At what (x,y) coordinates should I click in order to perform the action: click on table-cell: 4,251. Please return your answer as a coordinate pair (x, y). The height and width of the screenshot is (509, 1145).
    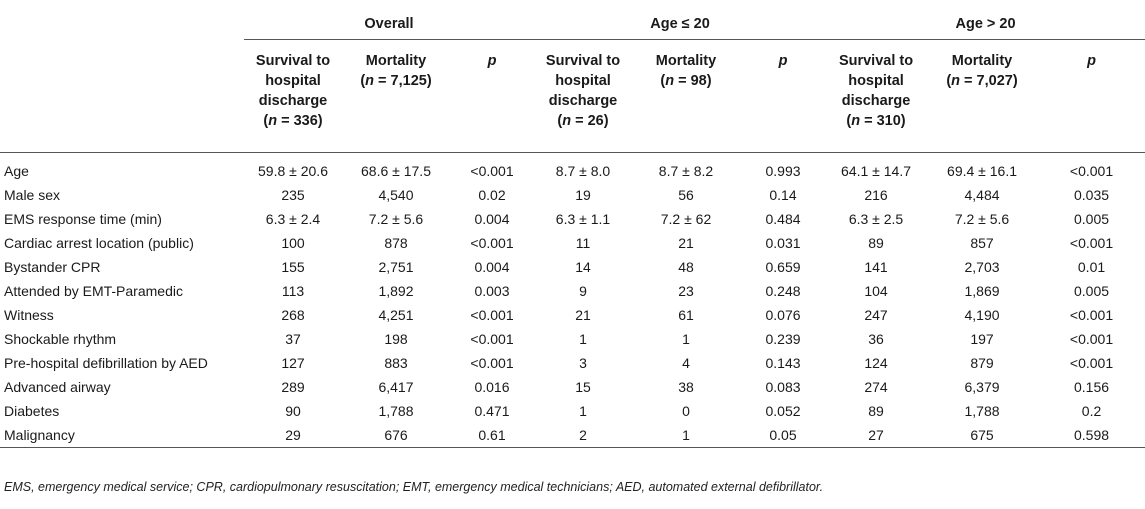
    Looking at the image, I should click on (396, 315).